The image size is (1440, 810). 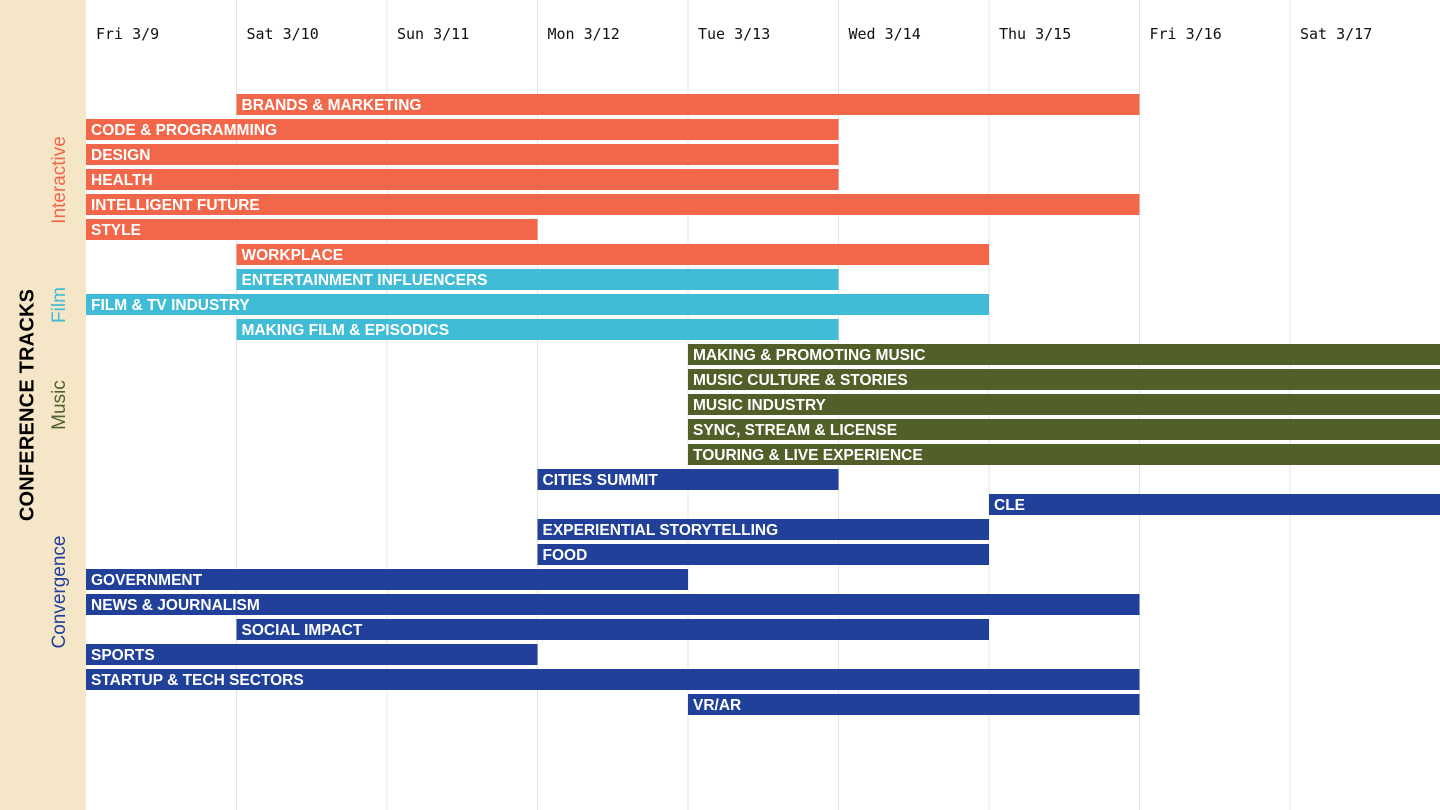 I want to click on track-bar: CITIES SUMMIT, so click(x=688, y=479).